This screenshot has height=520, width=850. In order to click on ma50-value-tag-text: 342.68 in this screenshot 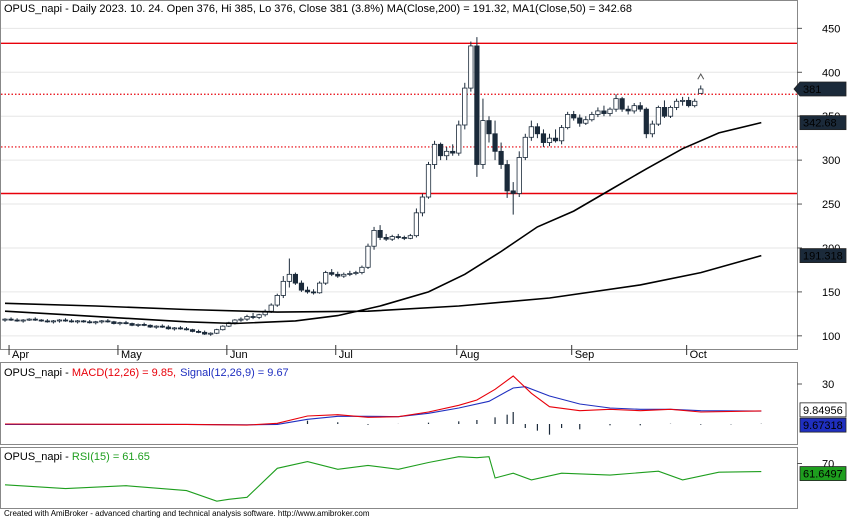, I will do `click(820, 124)`.